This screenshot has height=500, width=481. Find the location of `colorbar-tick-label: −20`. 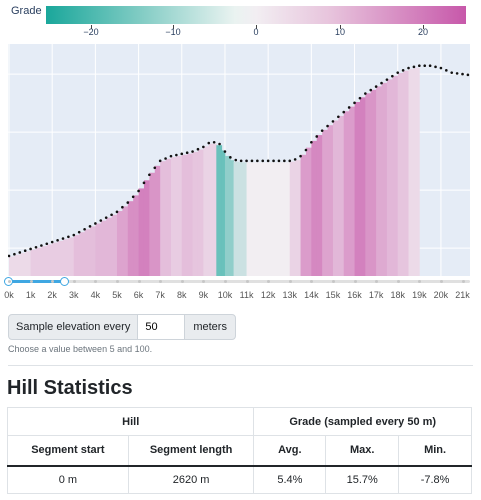

colorbar-tick-label: −20 is located at coordinates (91, 32).